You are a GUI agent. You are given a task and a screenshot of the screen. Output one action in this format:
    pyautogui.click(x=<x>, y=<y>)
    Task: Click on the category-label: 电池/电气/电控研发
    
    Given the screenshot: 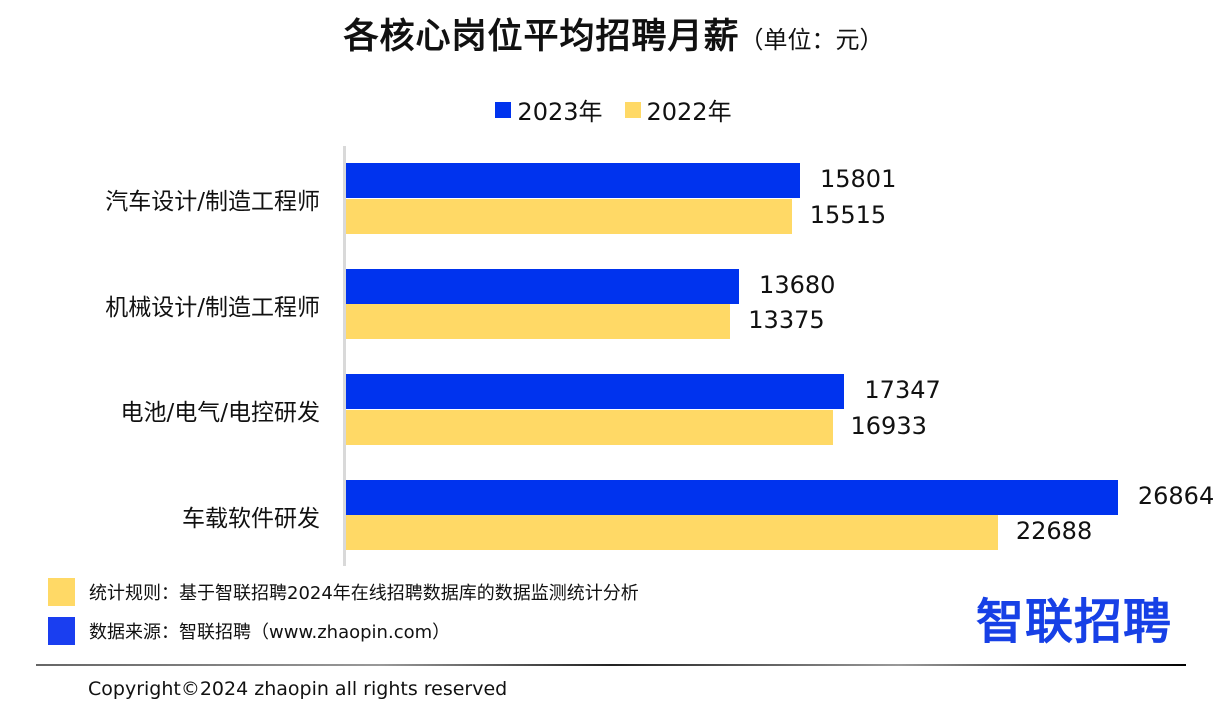 What is the action you would take?
    pyautogui.click(x=220, y=413)
    